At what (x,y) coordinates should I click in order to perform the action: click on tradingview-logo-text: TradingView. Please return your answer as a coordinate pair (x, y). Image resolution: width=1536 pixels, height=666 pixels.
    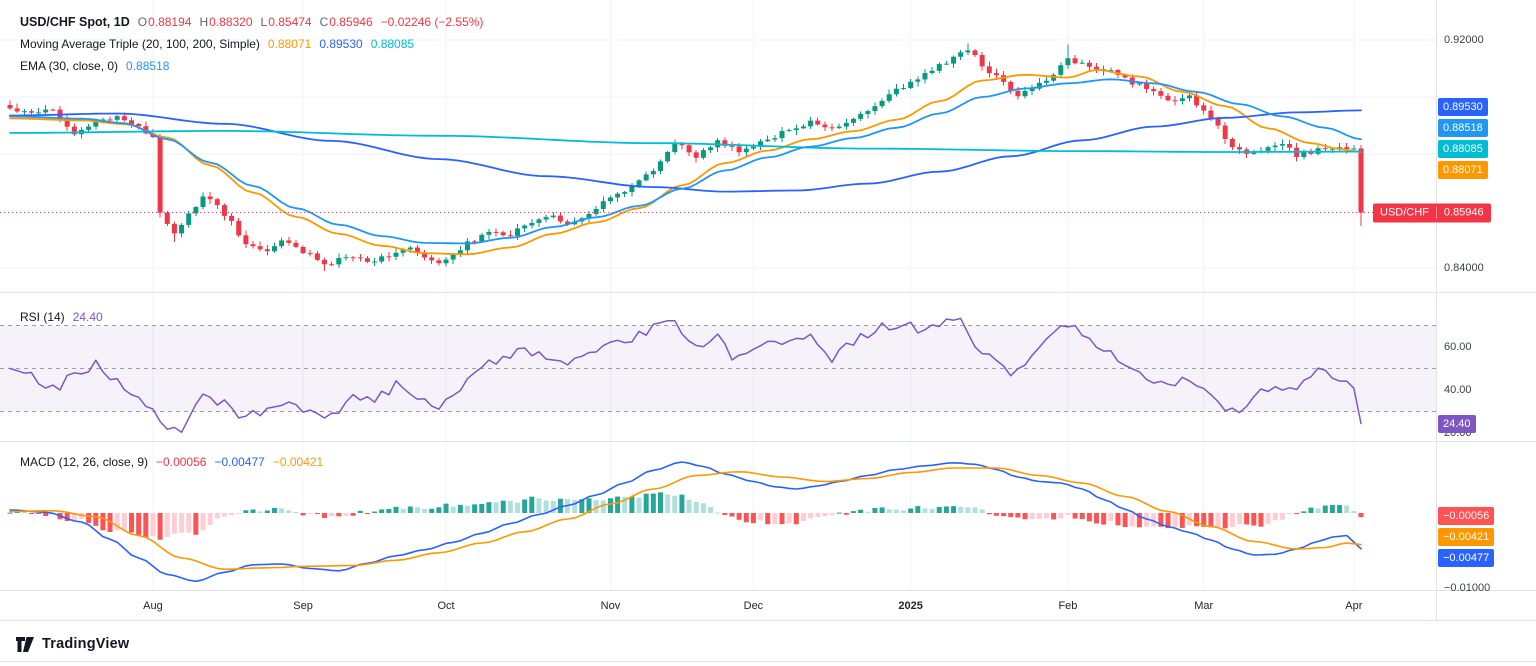
    Looking at the image, I should click on (86, 644).